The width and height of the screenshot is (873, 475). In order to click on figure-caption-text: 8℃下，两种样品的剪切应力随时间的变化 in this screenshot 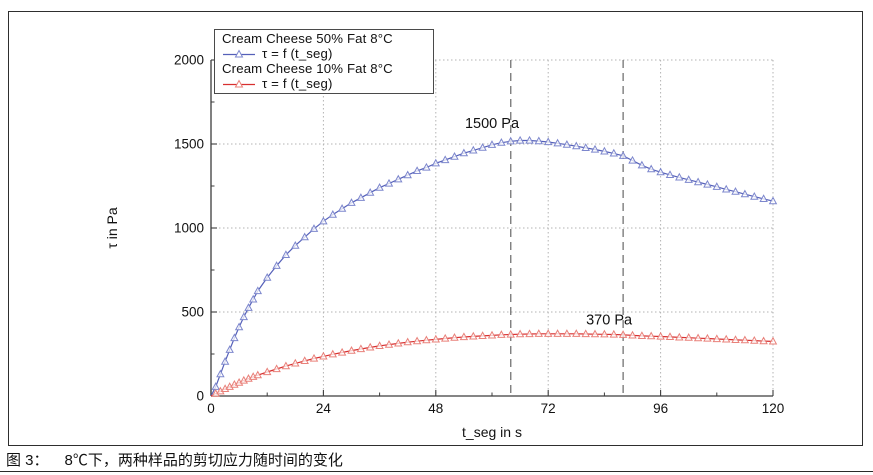, I will do `click(203, 460)`.